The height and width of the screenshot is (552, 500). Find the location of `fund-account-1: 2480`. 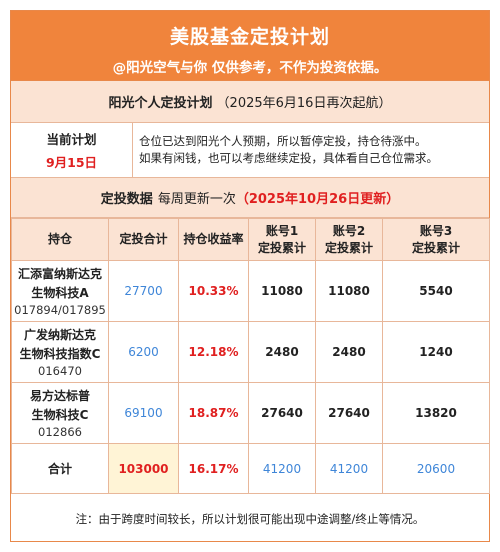

fund-account-1: 2480 is located at coordinates (282, 352).